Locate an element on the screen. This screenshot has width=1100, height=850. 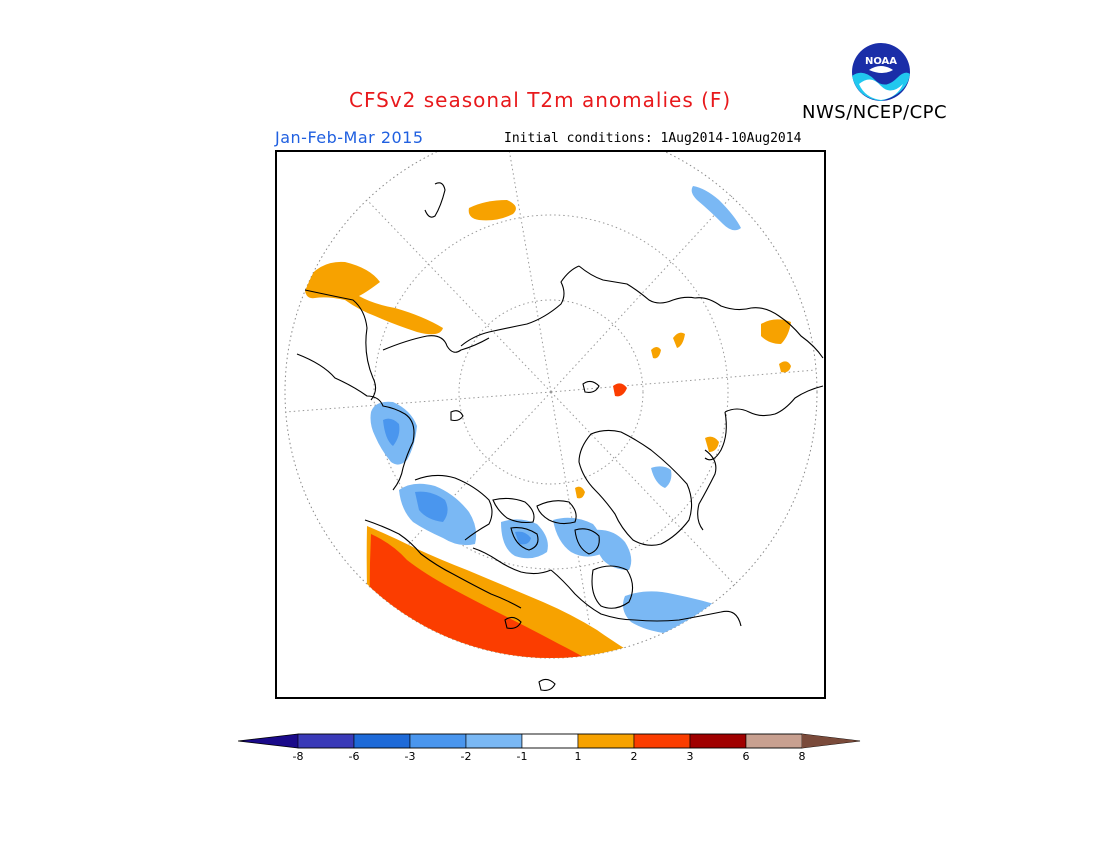
anomaly-warm-siberia is located at coordinates (373, 298).